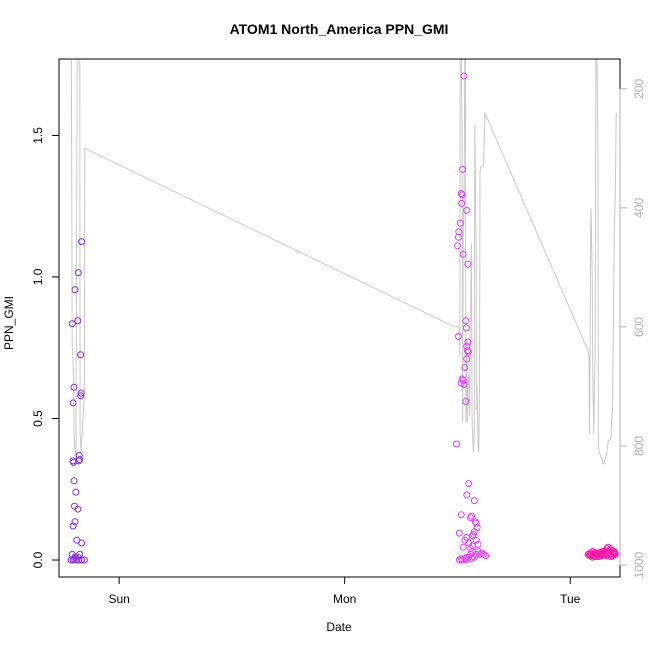 Image resolution: width=650 pixels, height=650 pixels. I want to click on x-axis-label: Date, so click(339, 627).